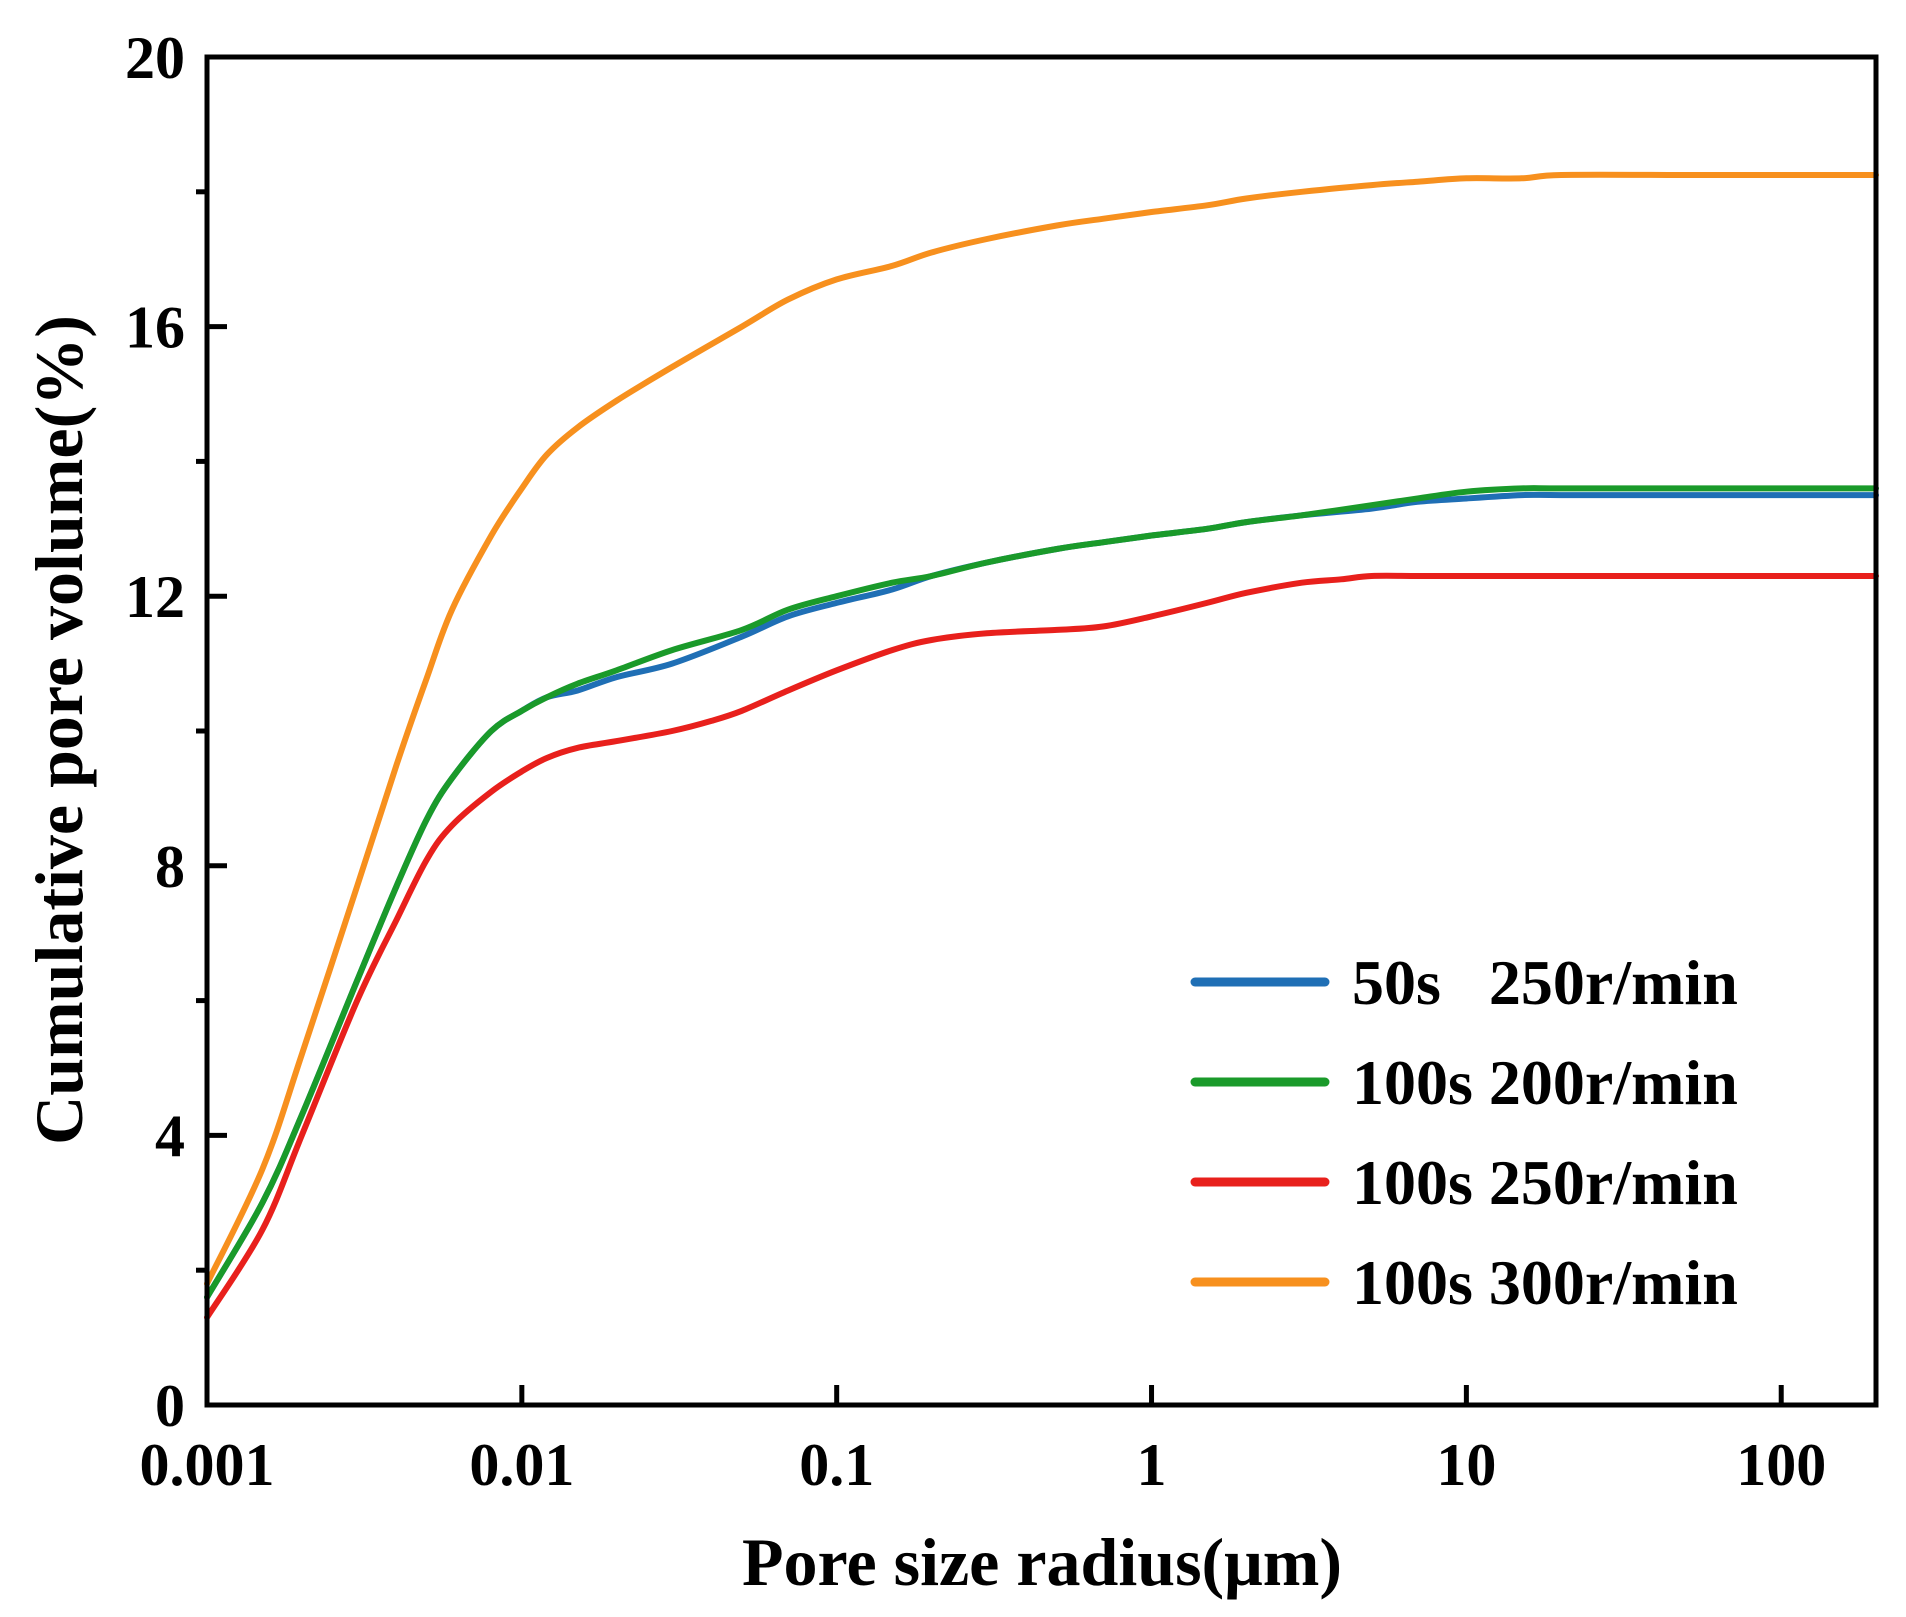 The width and height of the screenshot is (1906, 1617). What do you see at coordinates (207, 1465) in the screenshot?
I see `x-tick-label: 0.001` at bounding box center [207, 1465].